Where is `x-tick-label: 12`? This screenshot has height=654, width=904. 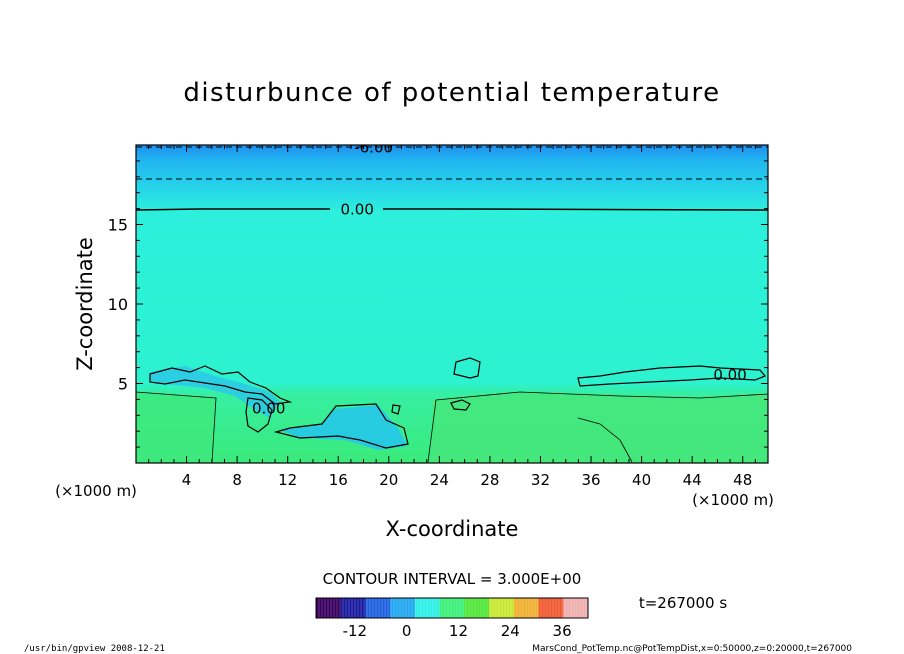 x-tick-label: 12 is located at coordinates (287, 480).